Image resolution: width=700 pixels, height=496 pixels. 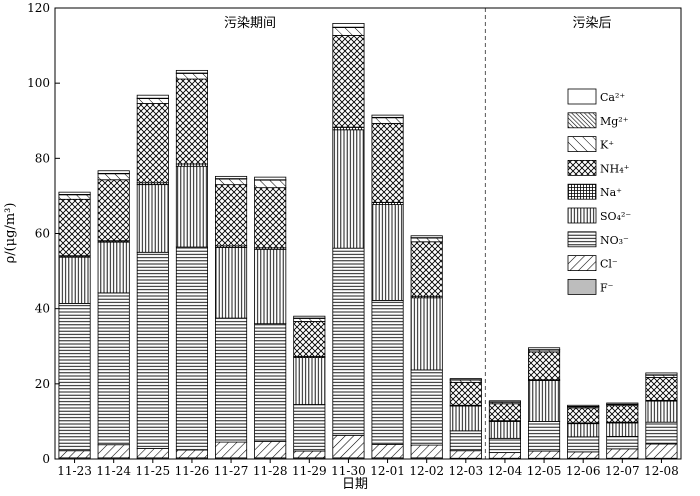 I want to click on y-tick-label: 60, so click(x=42, y=234).